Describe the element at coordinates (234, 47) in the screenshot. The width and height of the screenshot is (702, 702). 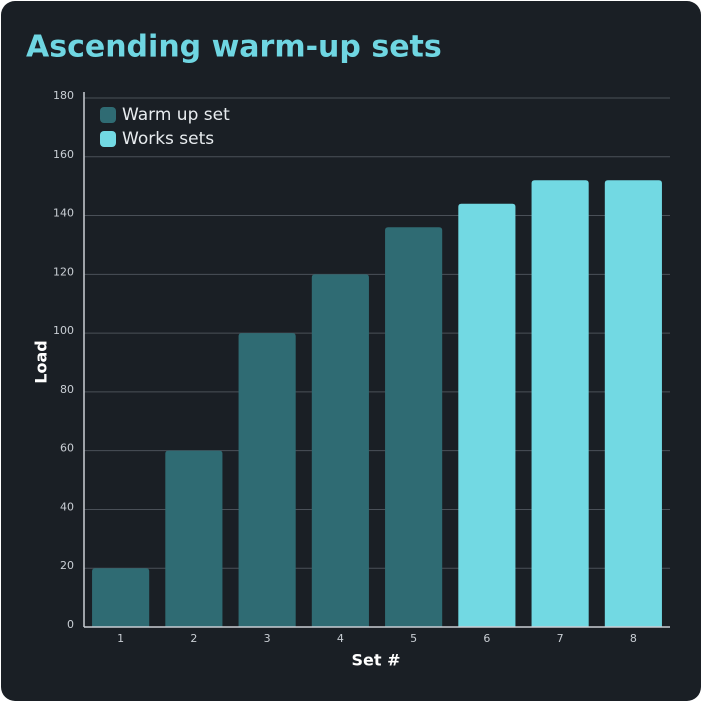
I see `chart-title: Ascending warm-up sets` at that location.